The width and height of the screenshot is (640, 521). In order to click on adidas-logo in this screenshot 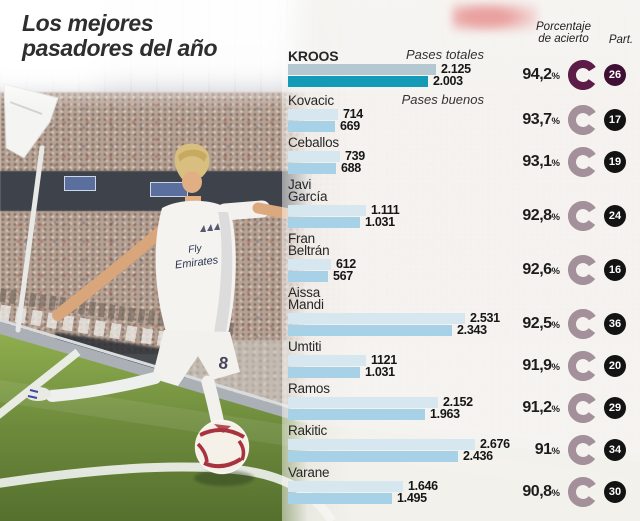, I will do `click(210, 227)`.